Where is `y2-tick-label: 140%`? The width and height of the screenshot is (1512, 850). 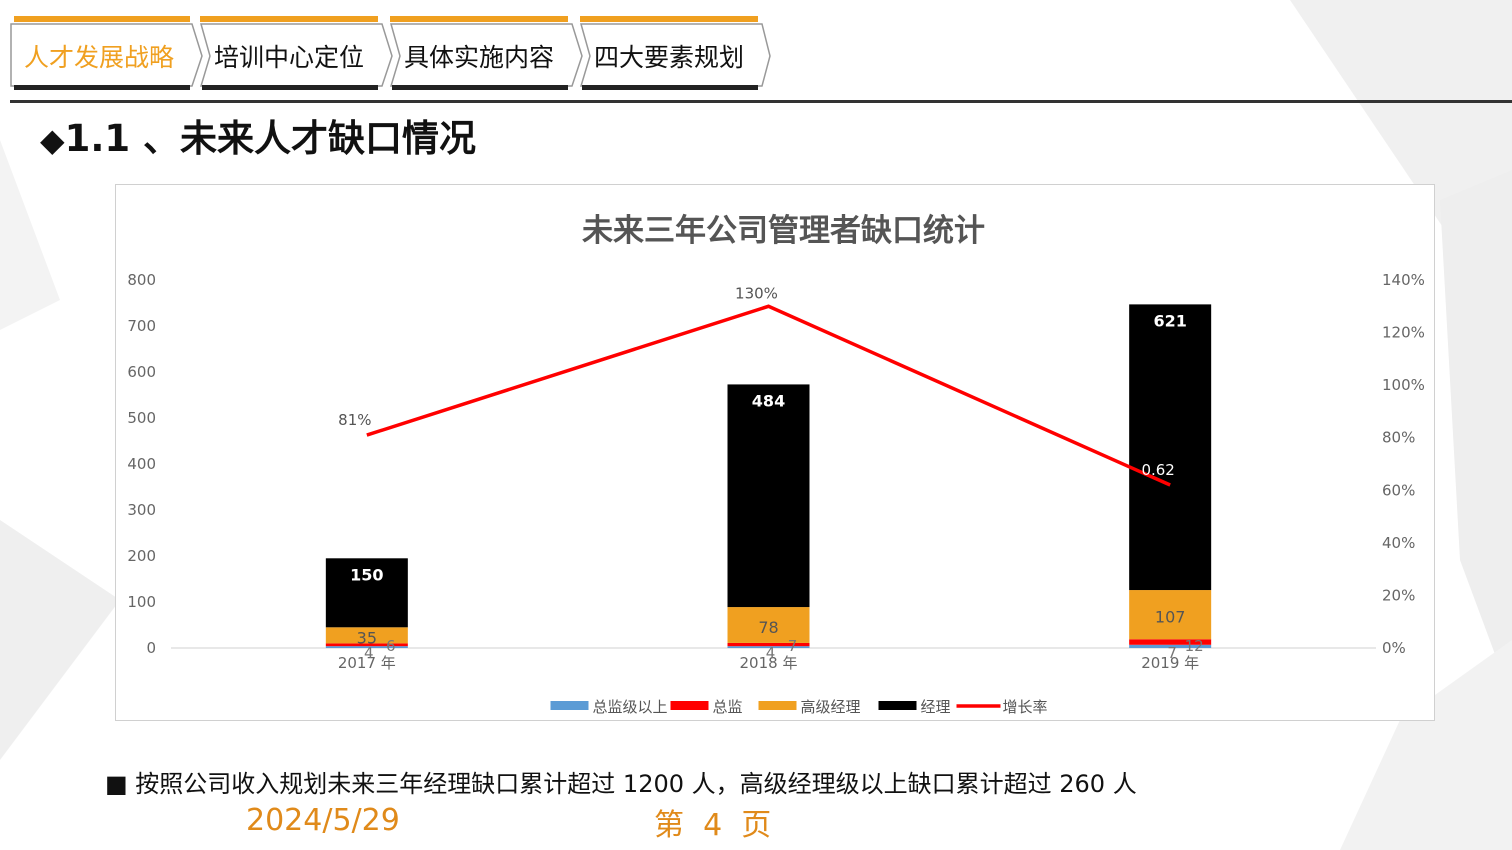 y2-tick-label: 140% is located at coordinates (1403, 280).